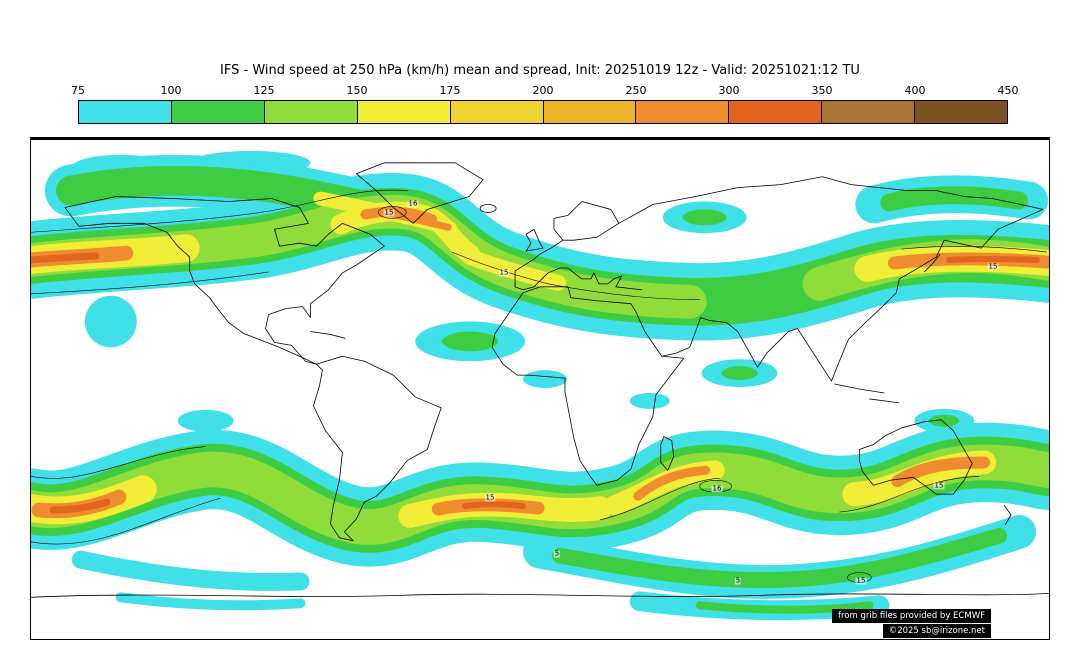  What do you see at coordinates (534, 240) in the screenshot?
I see `coastline-britain` at bounding box center [534, 240].